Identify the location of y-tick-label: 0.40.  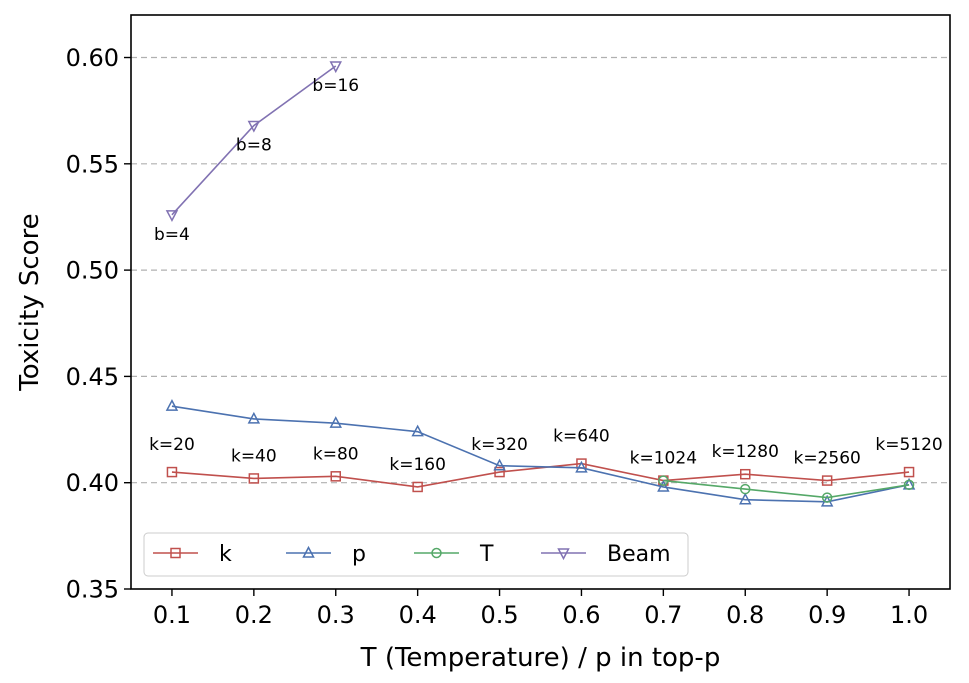
(92, 483).